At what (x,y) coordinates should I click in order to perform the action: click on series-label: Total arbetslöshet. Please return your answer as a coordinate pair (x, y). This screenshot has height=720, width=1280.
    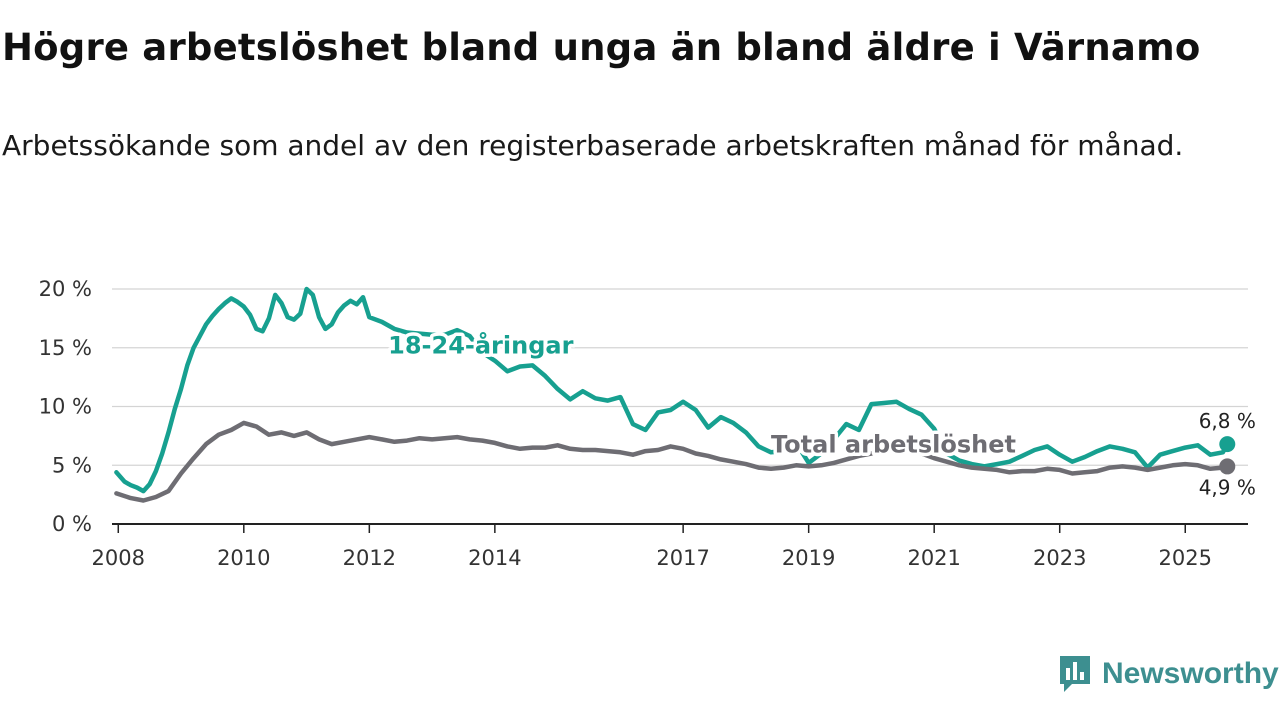
    Looking at the image, I should click on (893, 444).